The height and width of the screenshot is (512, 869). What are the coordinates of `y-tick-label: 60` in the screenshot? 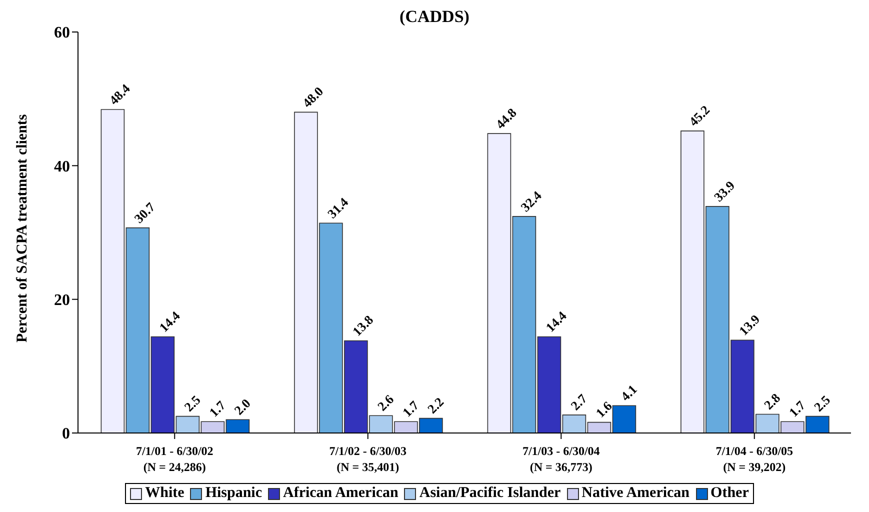 It's located at (62, 33).